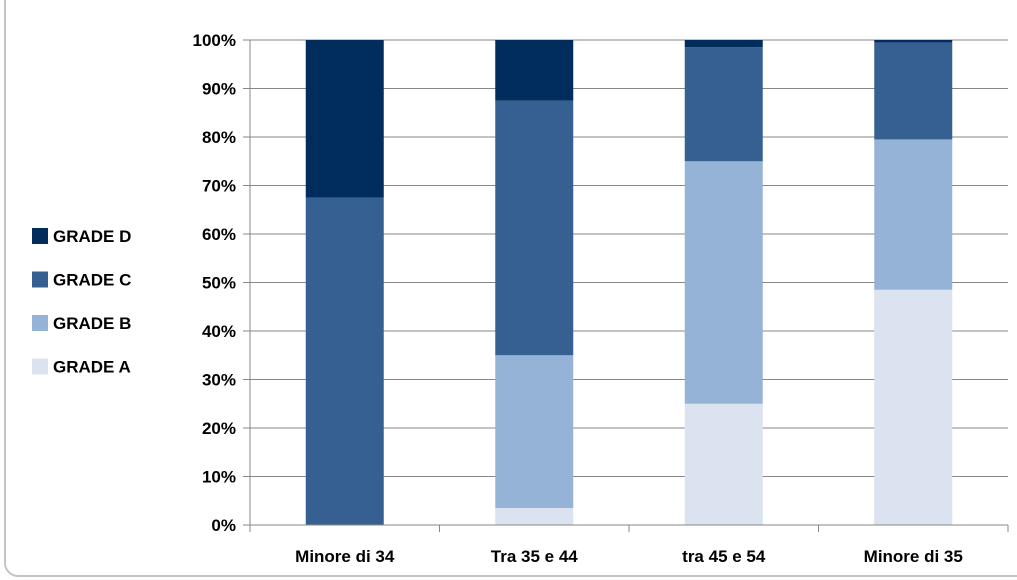 Image resolution: width=1017 pixels, height=580 pixels. What do you see at coordinates (345, 556) in the screenshot?
I see `x-tick-label: Minore di 34` at bounding box center [345, 556].